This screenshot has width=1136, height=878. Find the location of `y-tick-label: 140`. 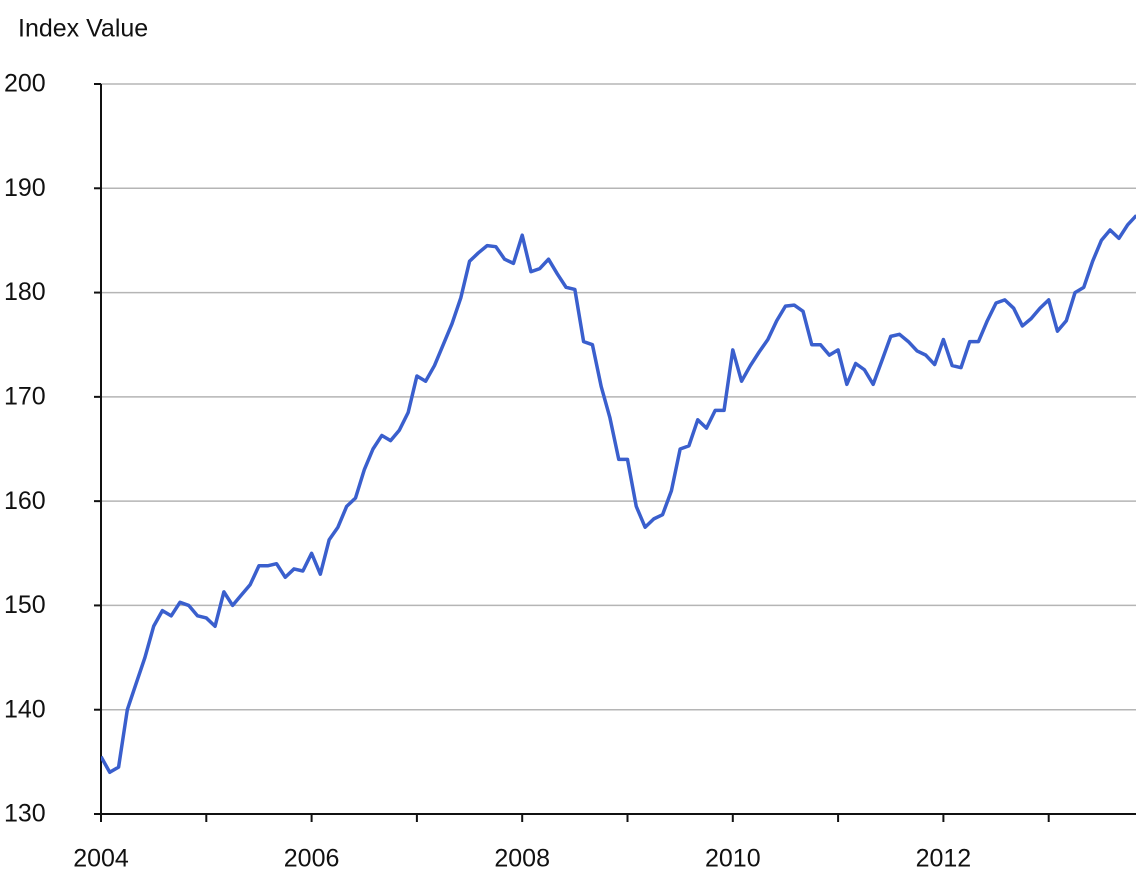

y-tick-label: 140 is located at coordinates (25, 709).